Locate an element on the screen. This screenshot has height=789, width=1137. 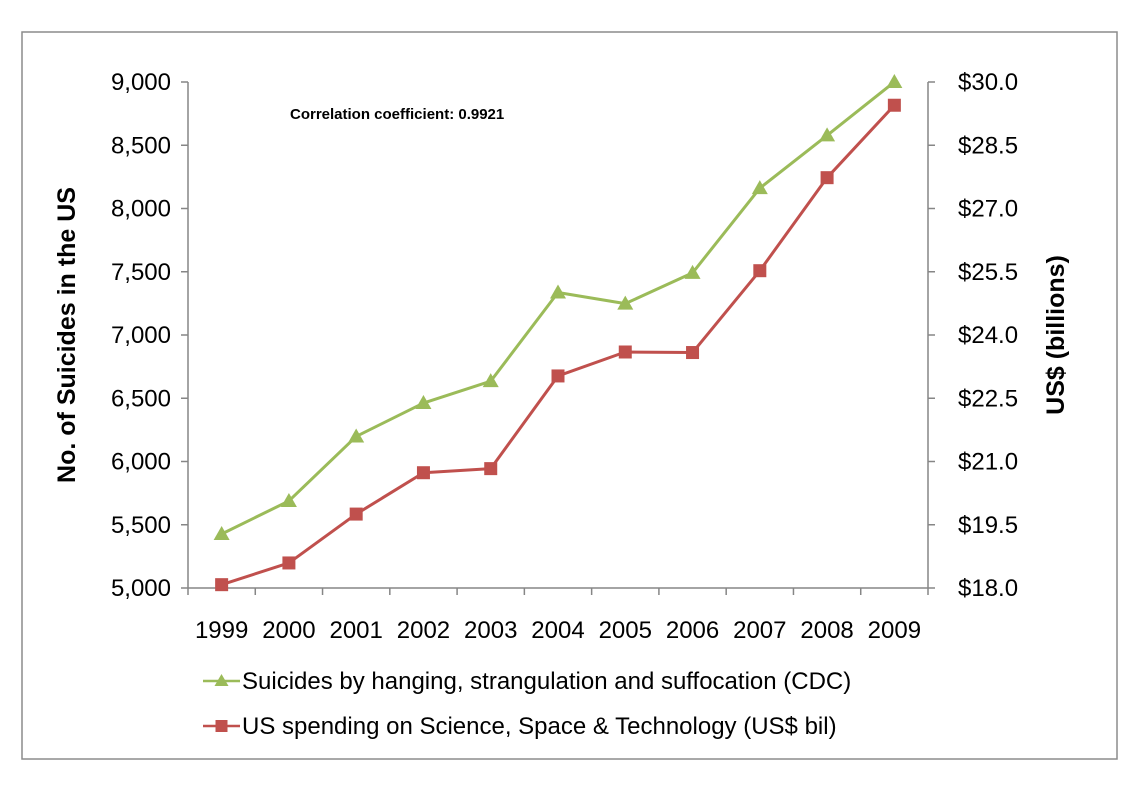
x-tick-label: 2004 is located at coordinates (557, 630).